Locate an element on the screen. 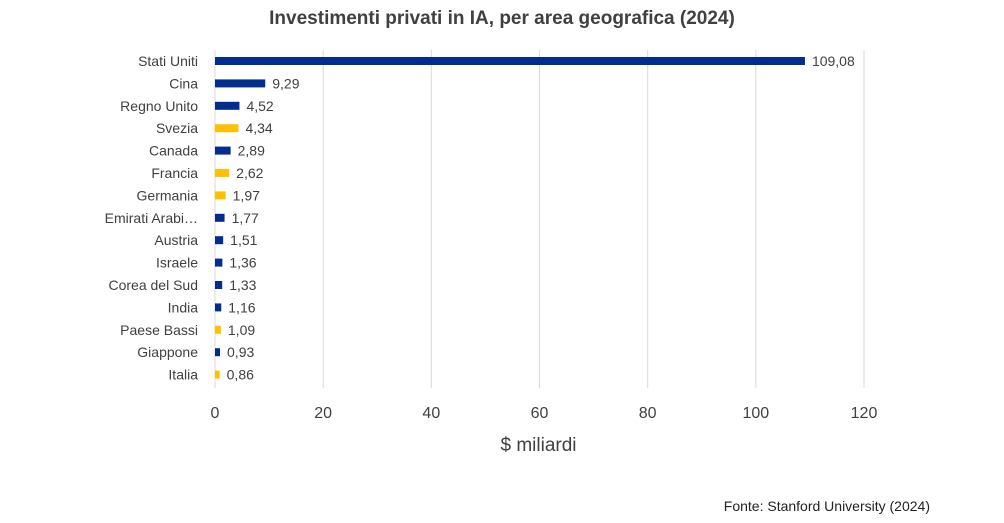 The width and height of the screenshot is (1004, 523). data-label: 2,89 is located at coordinates (251, 151).